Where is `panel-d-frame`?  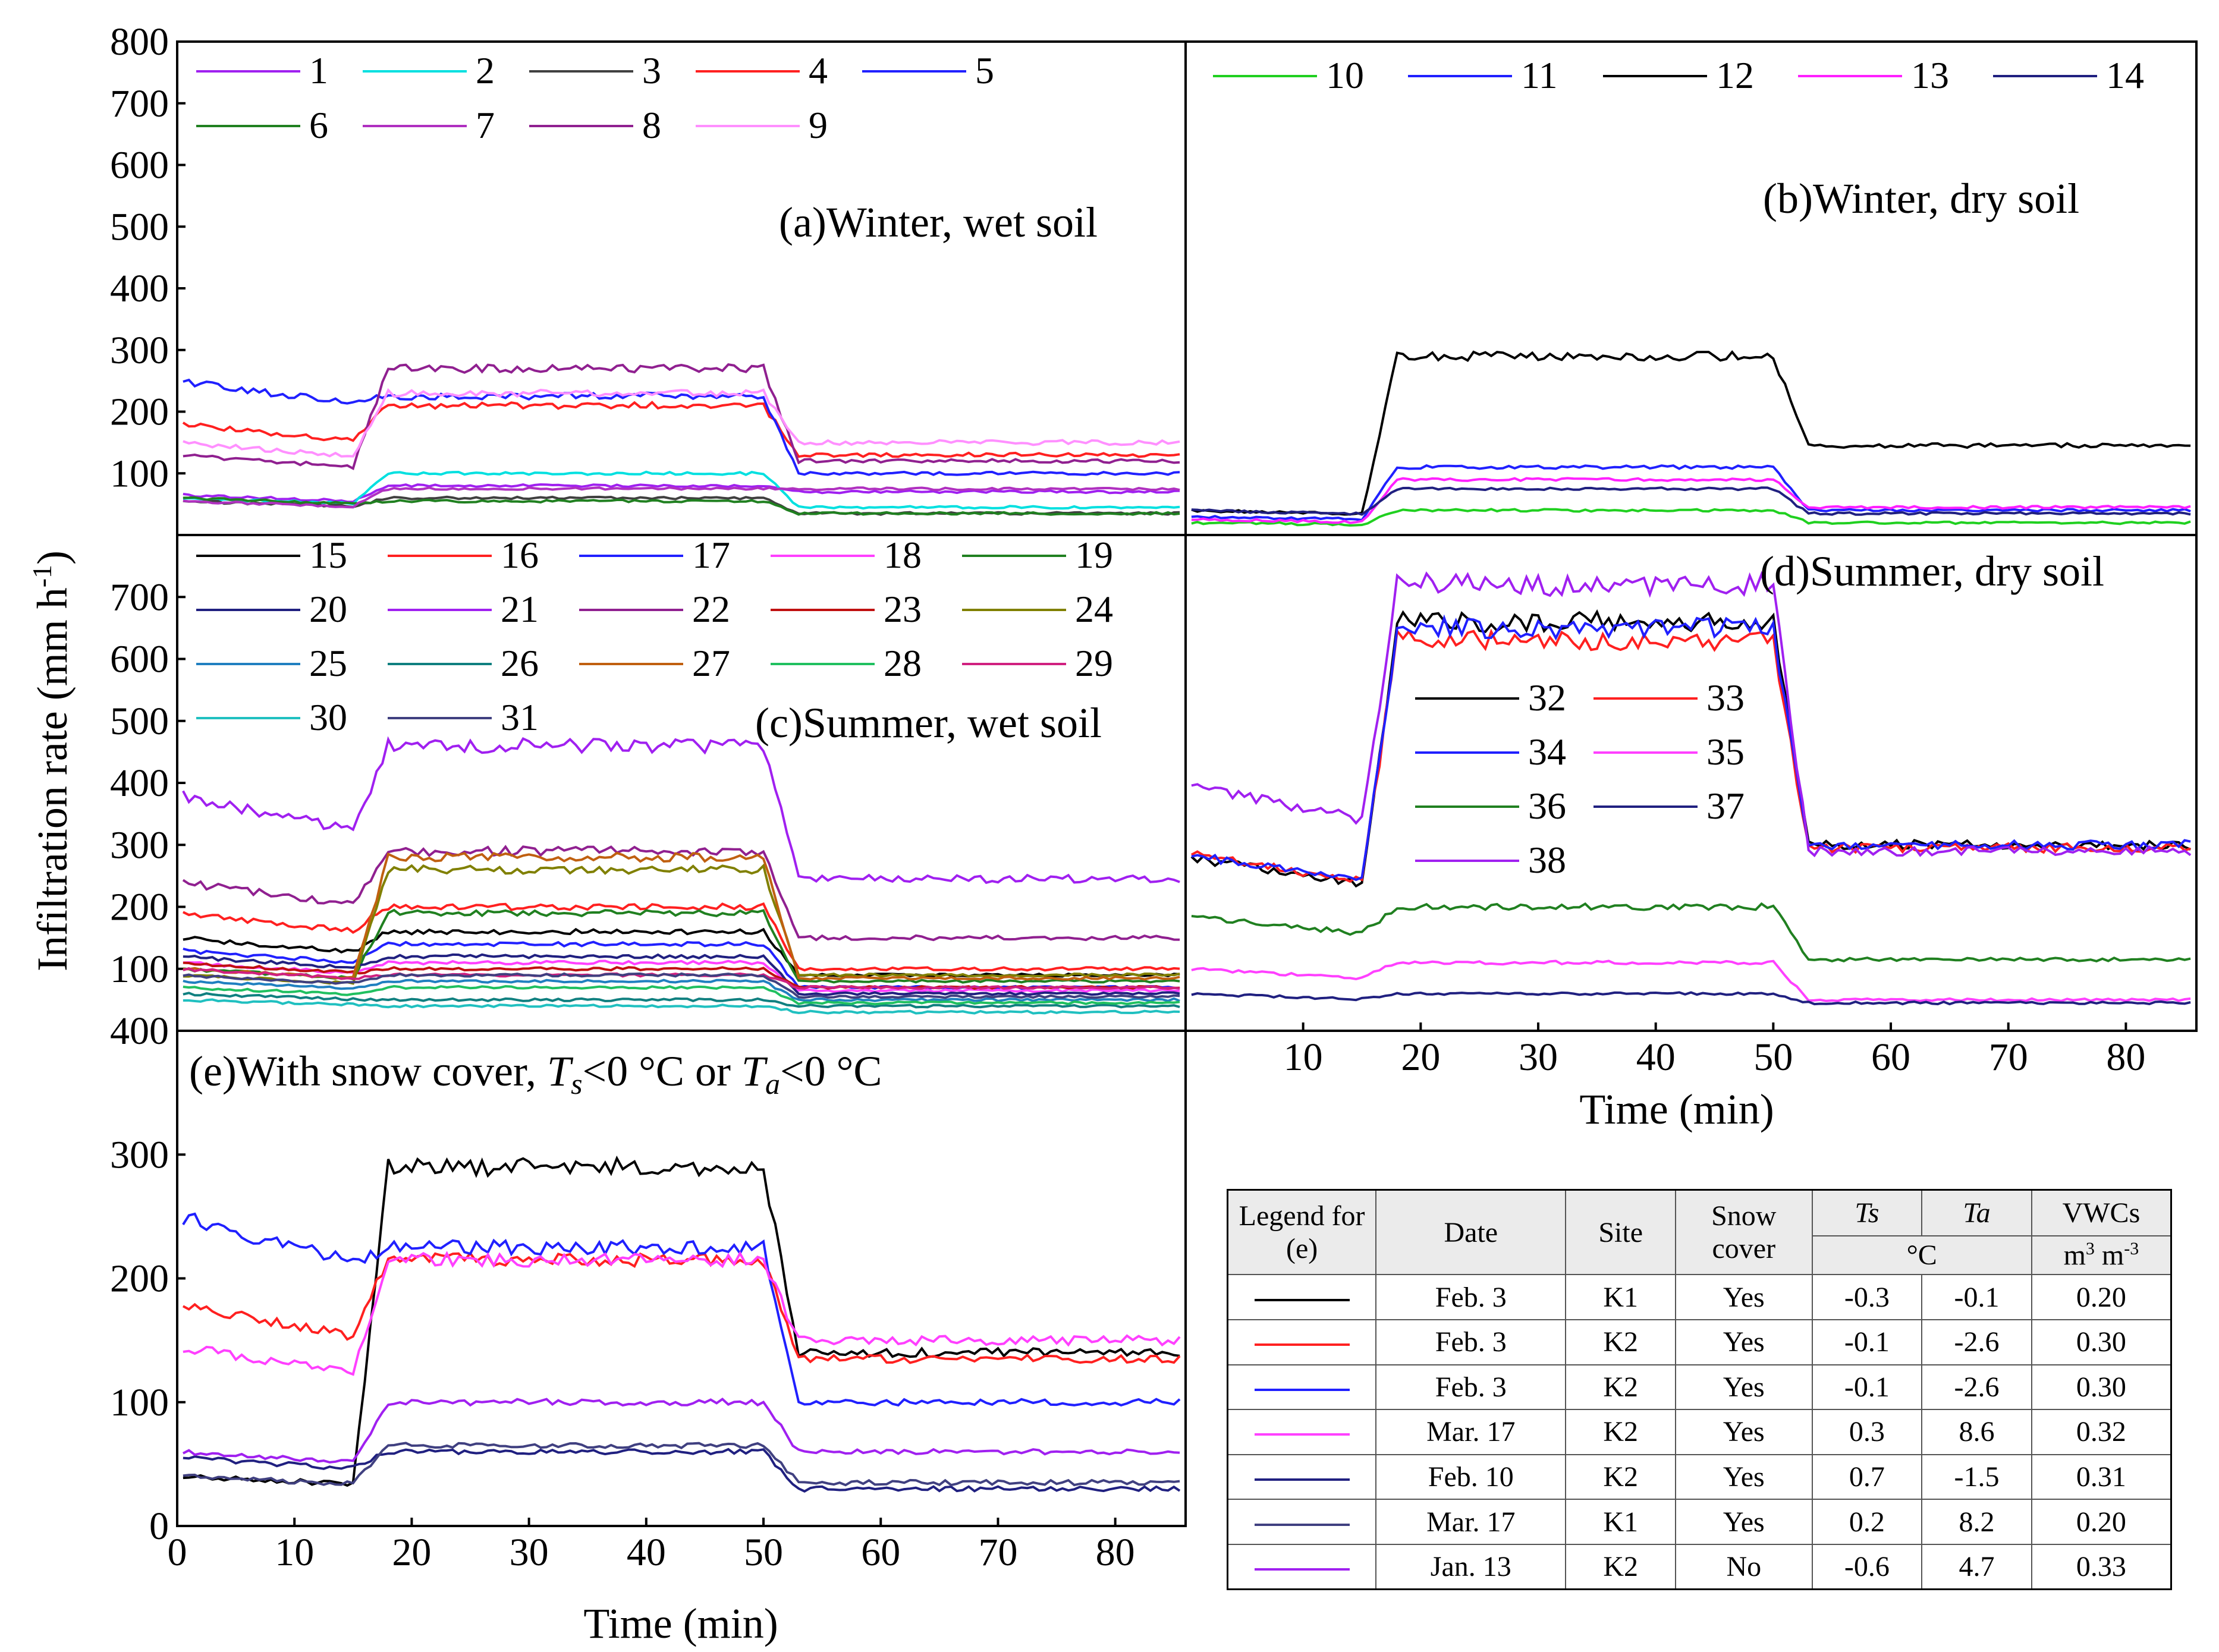 panel-d-frame is located at coordinates (1691, 783).